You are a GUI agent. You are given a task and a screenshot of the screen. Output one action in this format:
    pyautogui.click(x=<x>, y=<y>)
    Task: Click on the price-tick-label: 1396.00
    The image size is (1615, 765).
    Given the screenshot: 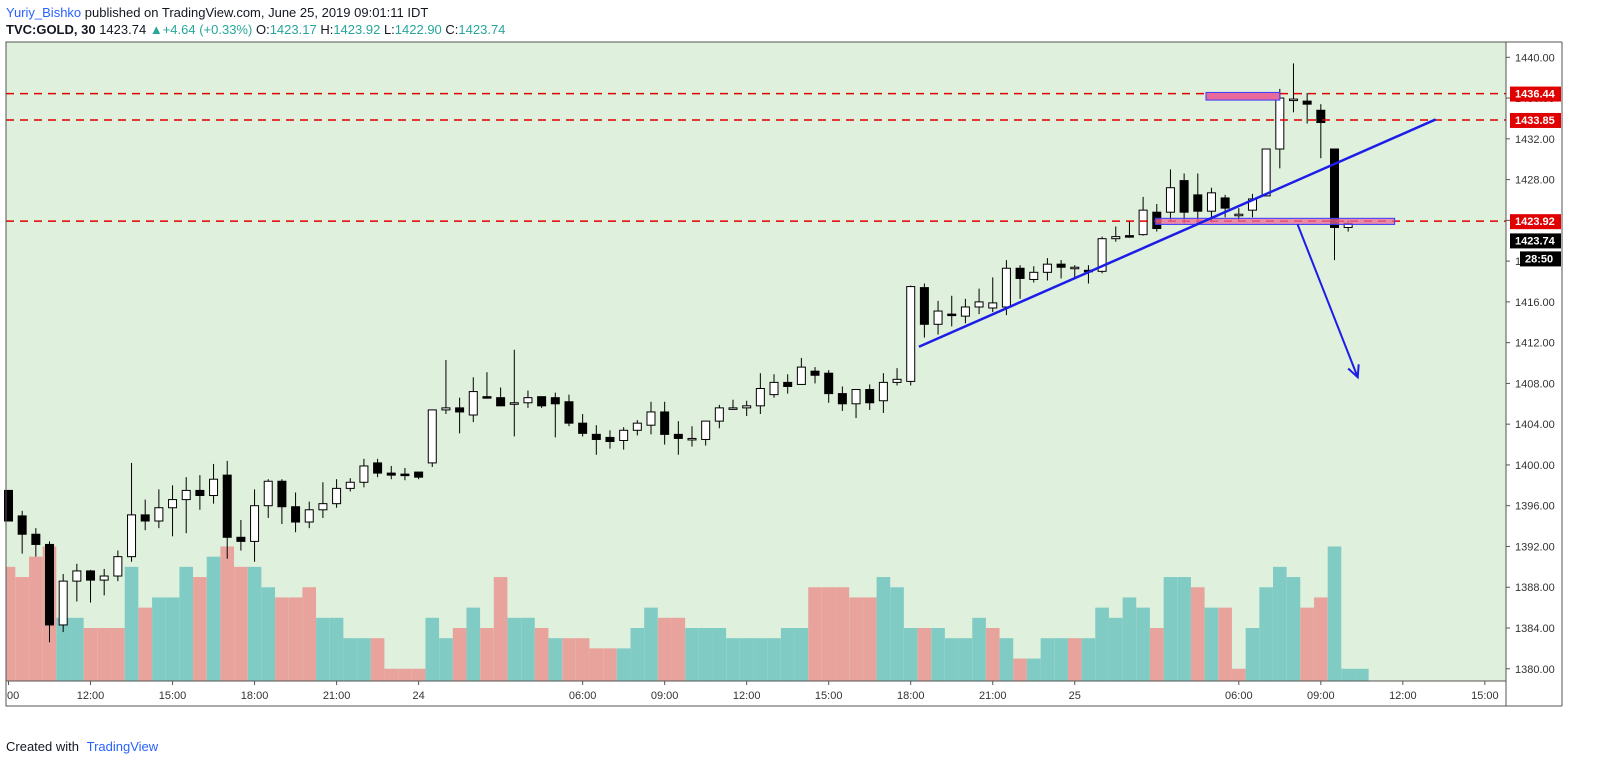 What is the action you would take?
    pyautogui.click(x=1535, y=507)
    